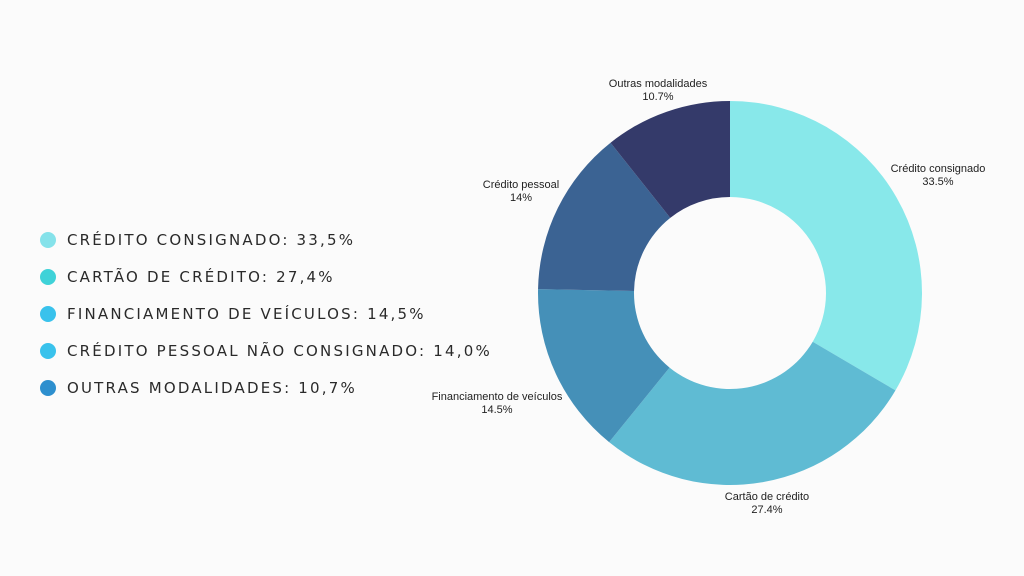 Image resolution: width=1024 pixels, height=576 pixels. What do you see at coordinates (658, 84) in the screenshot?
I see `slice-label-name: Outras modalidades` at bounding box center [658, 84].